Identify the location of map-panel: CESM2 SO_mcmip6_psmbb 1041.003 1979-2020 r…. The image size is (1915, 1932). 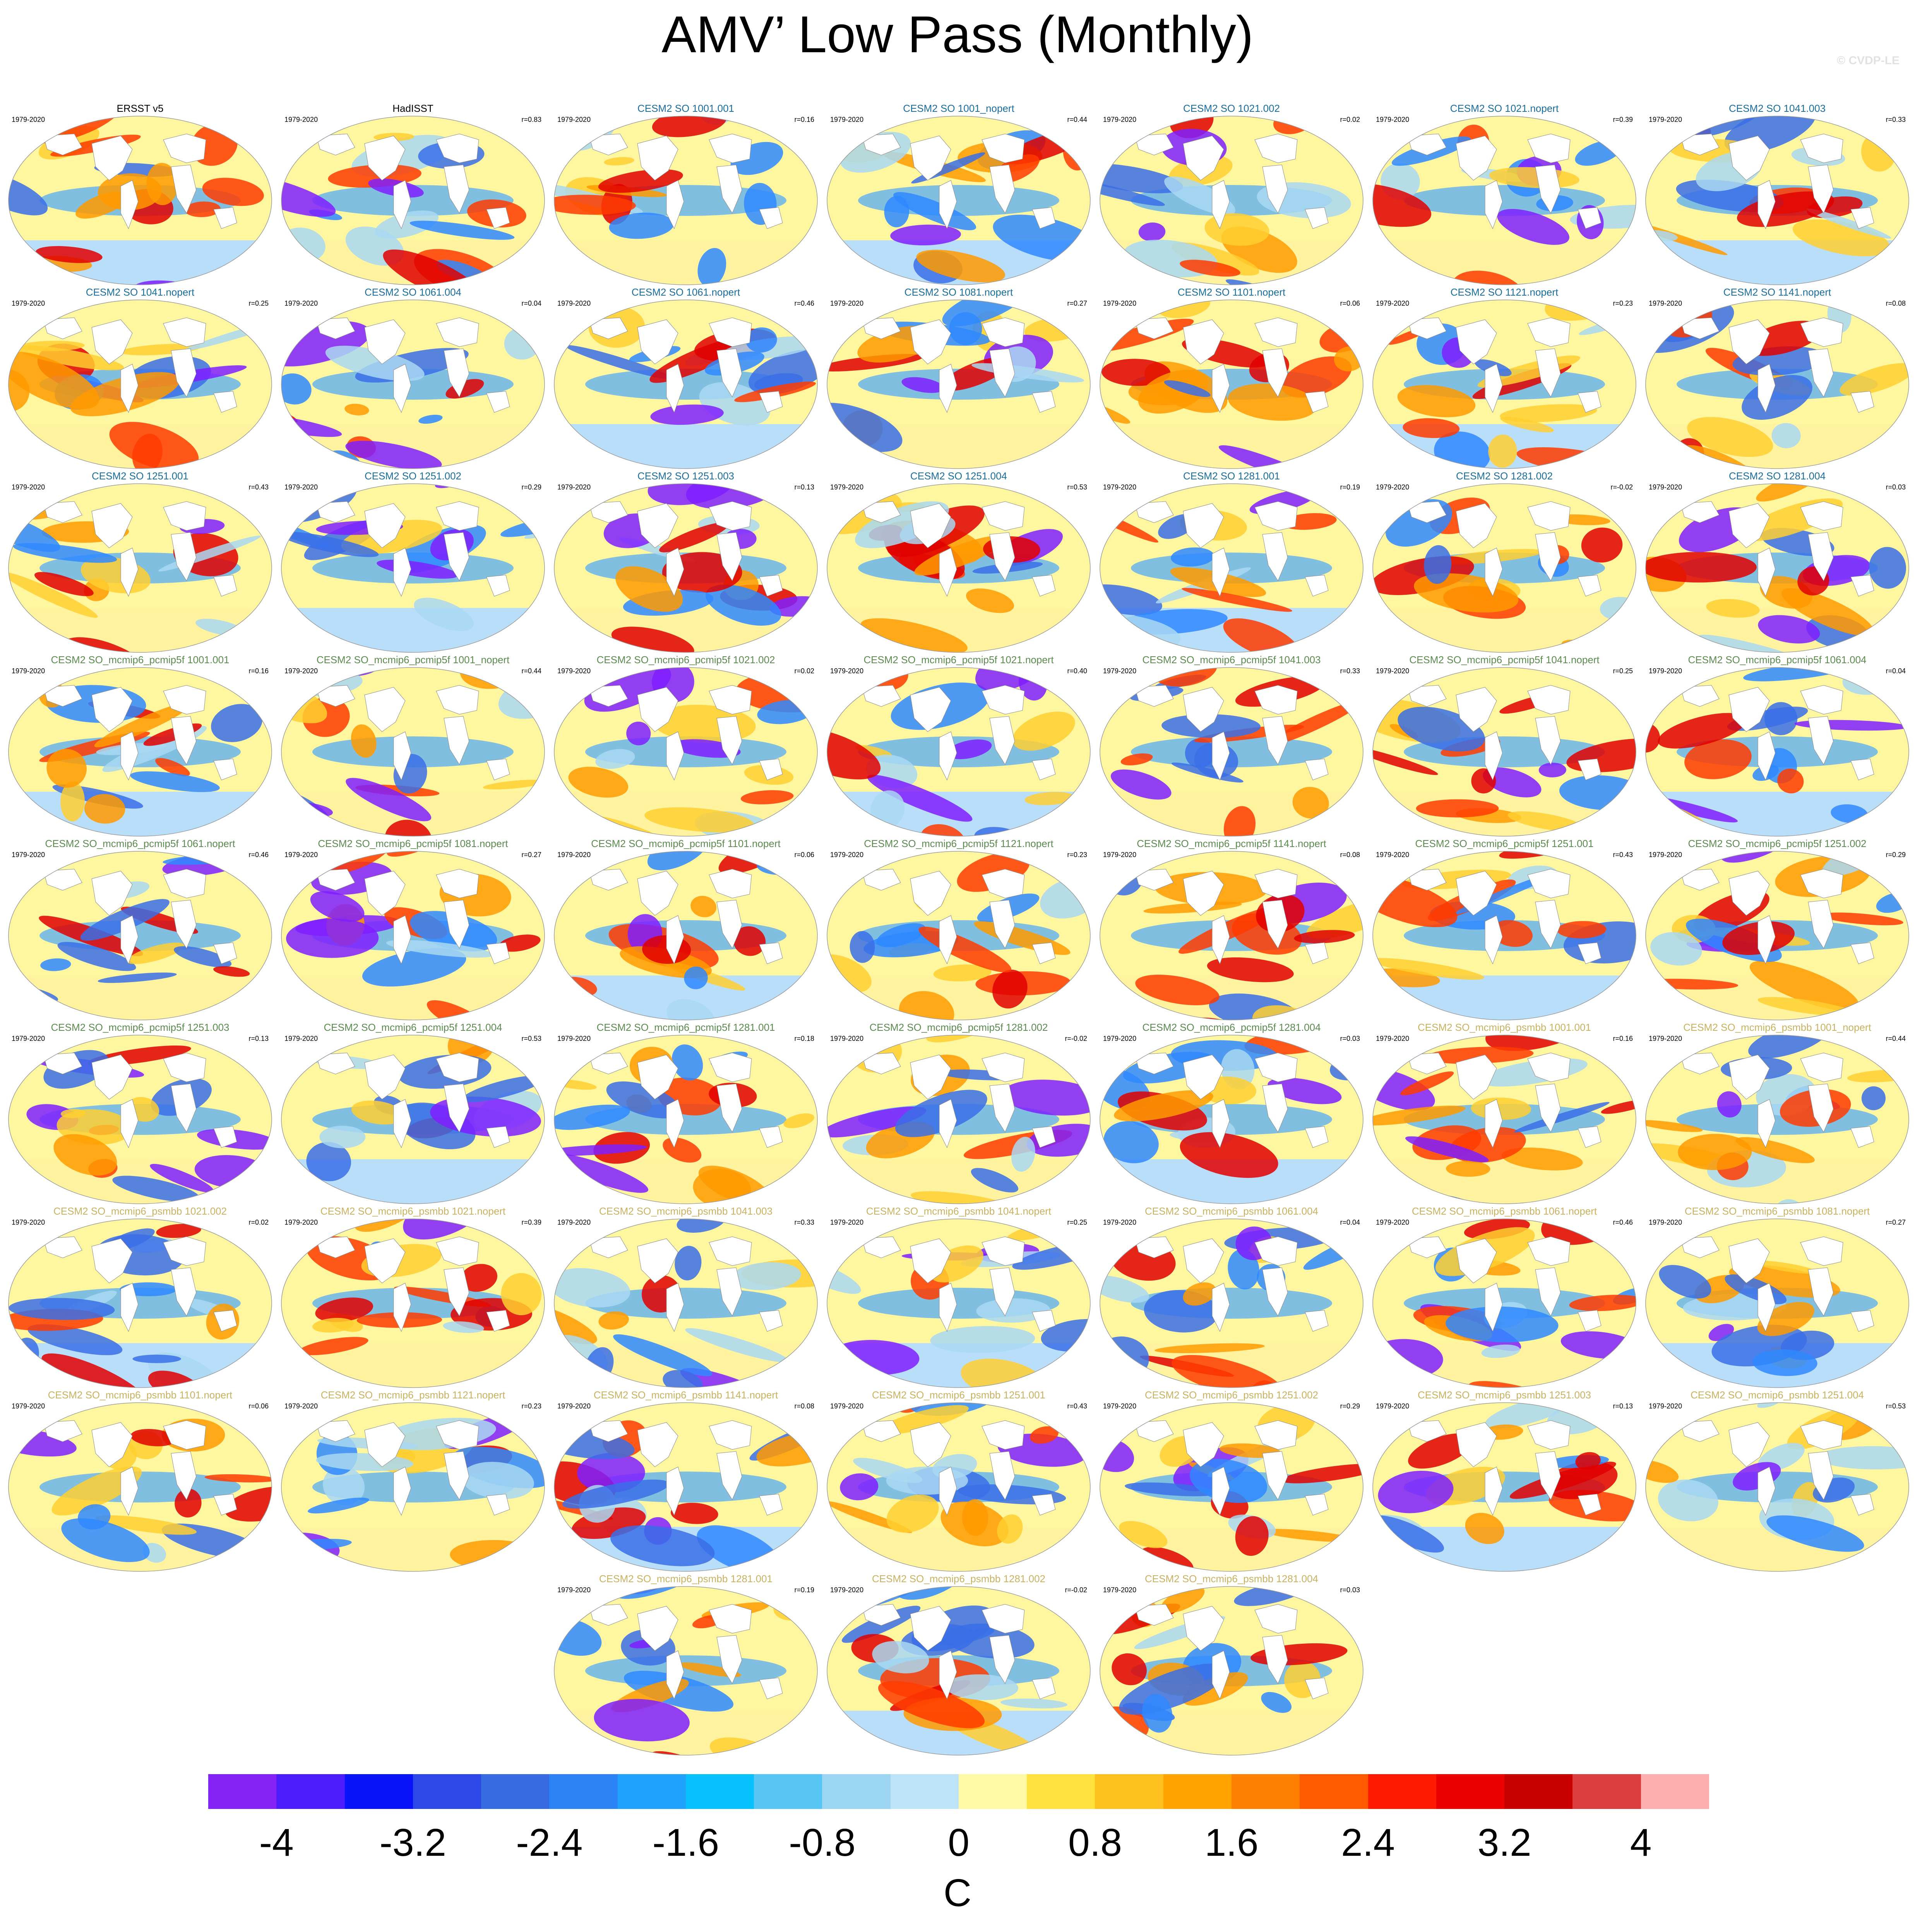
(686, 1298).